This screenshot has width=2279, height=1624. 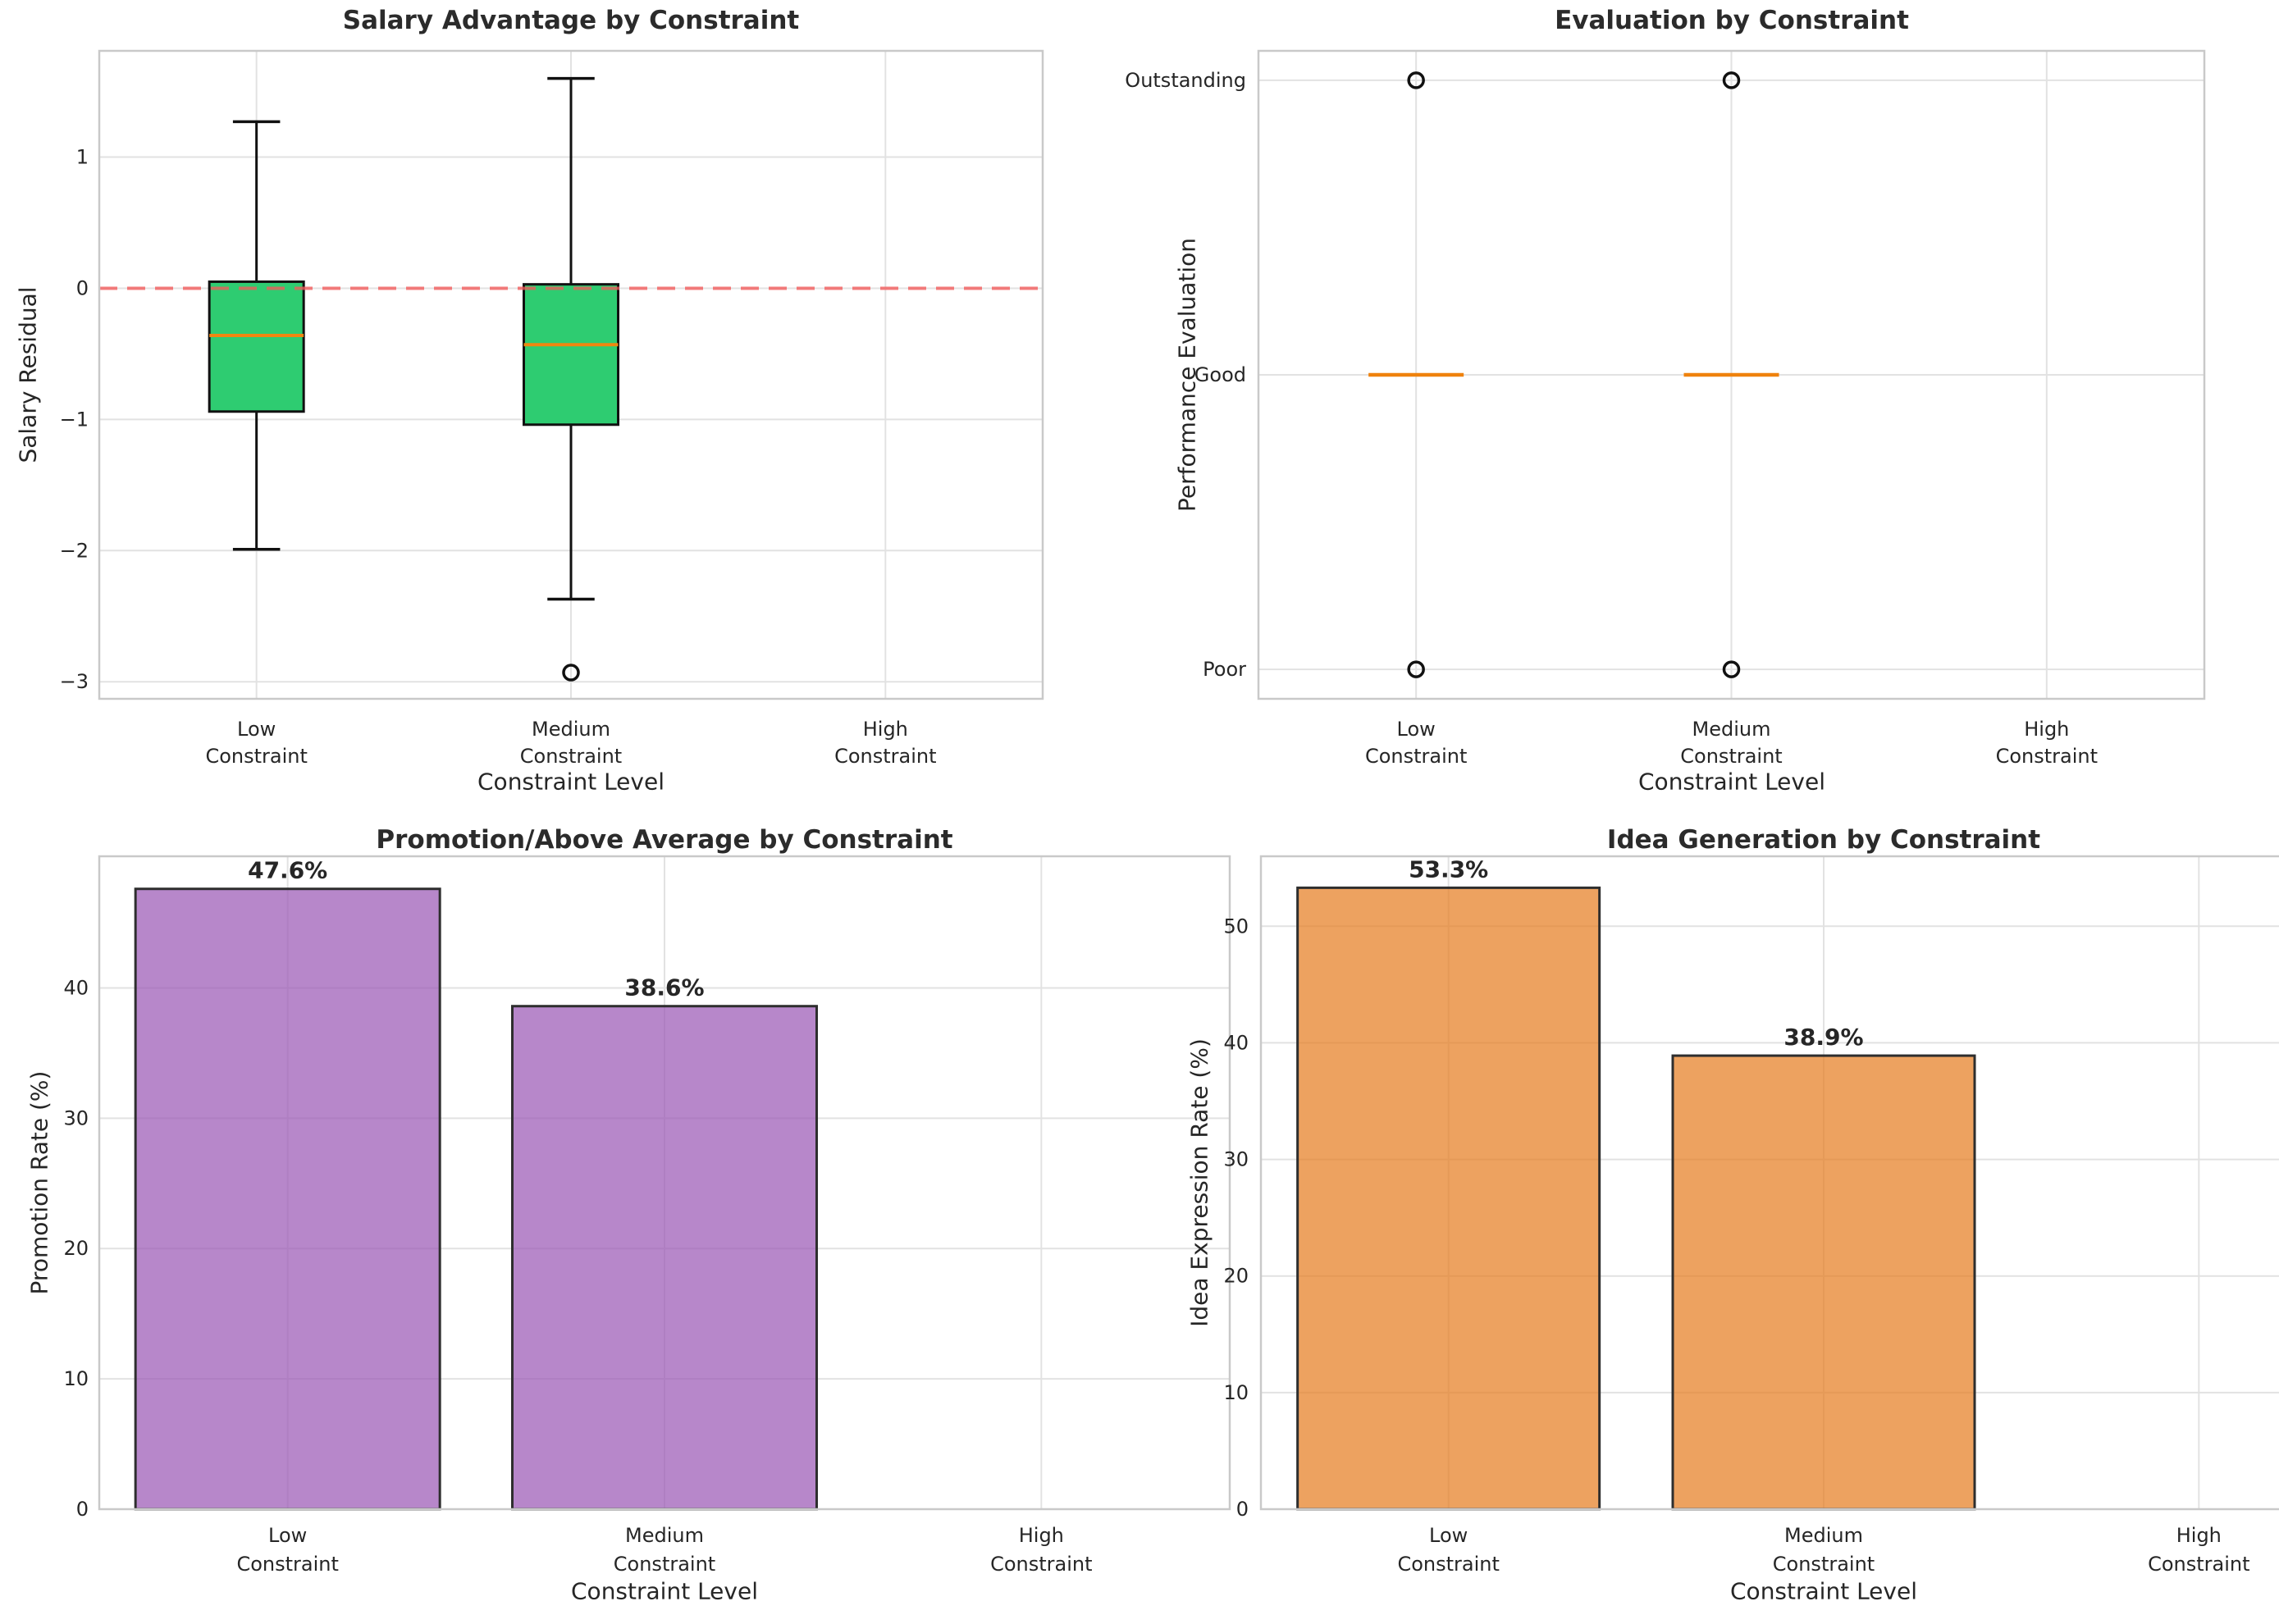 I want to click on evaluation-ytick-label: Outstanding, so click(x=1185, y=80).